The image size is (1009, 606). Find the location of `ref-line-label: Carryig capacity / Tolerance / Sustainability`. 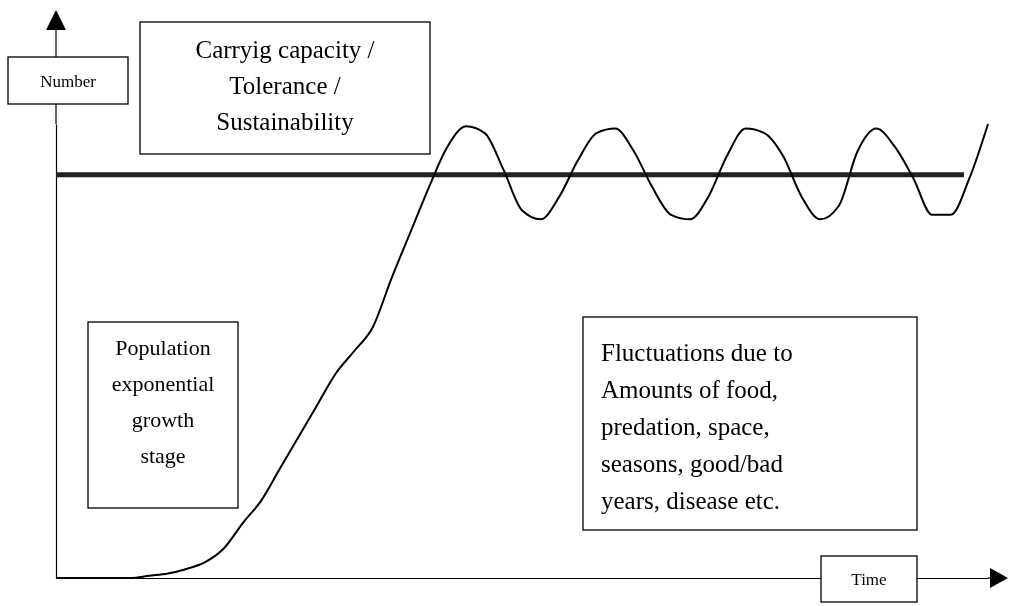

ref-line-label: Carryig capacity / Tolerance / Sustainability is located at coordinates (285, 85).